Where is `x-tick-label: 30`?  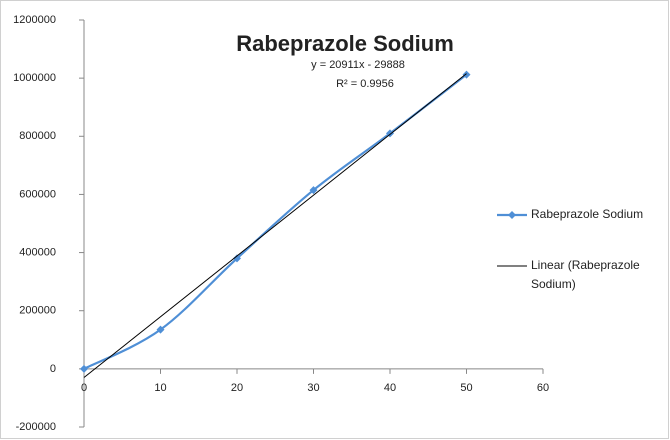 x-tick-label: 30 is located at coordinates (313, 388).